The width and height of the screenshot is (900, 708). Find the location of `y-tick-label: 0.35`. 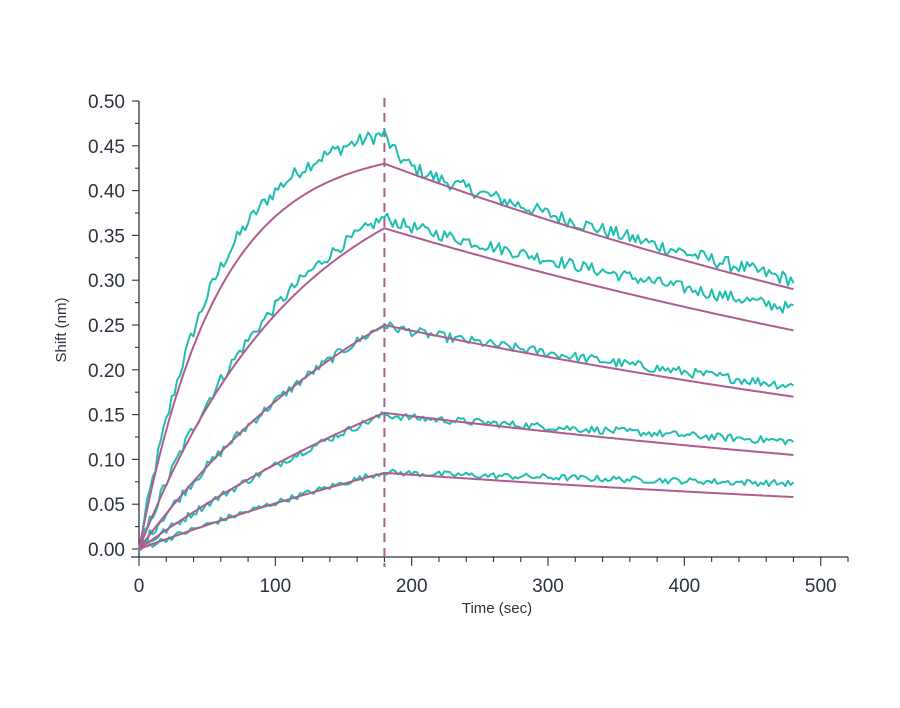

y-tick-label: 0.35 is located at coordinates (106, 236).